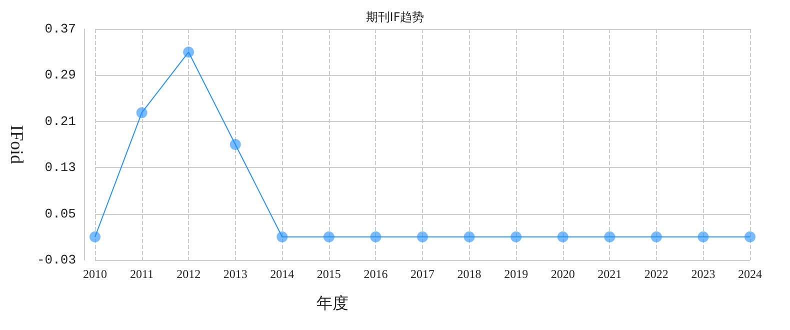 Image resolution: width=790 pixels, height=330 pixels. Describe the element at coordinates (332, 303) in the screenshot. I see `x-axis-title: 年度` at that location.